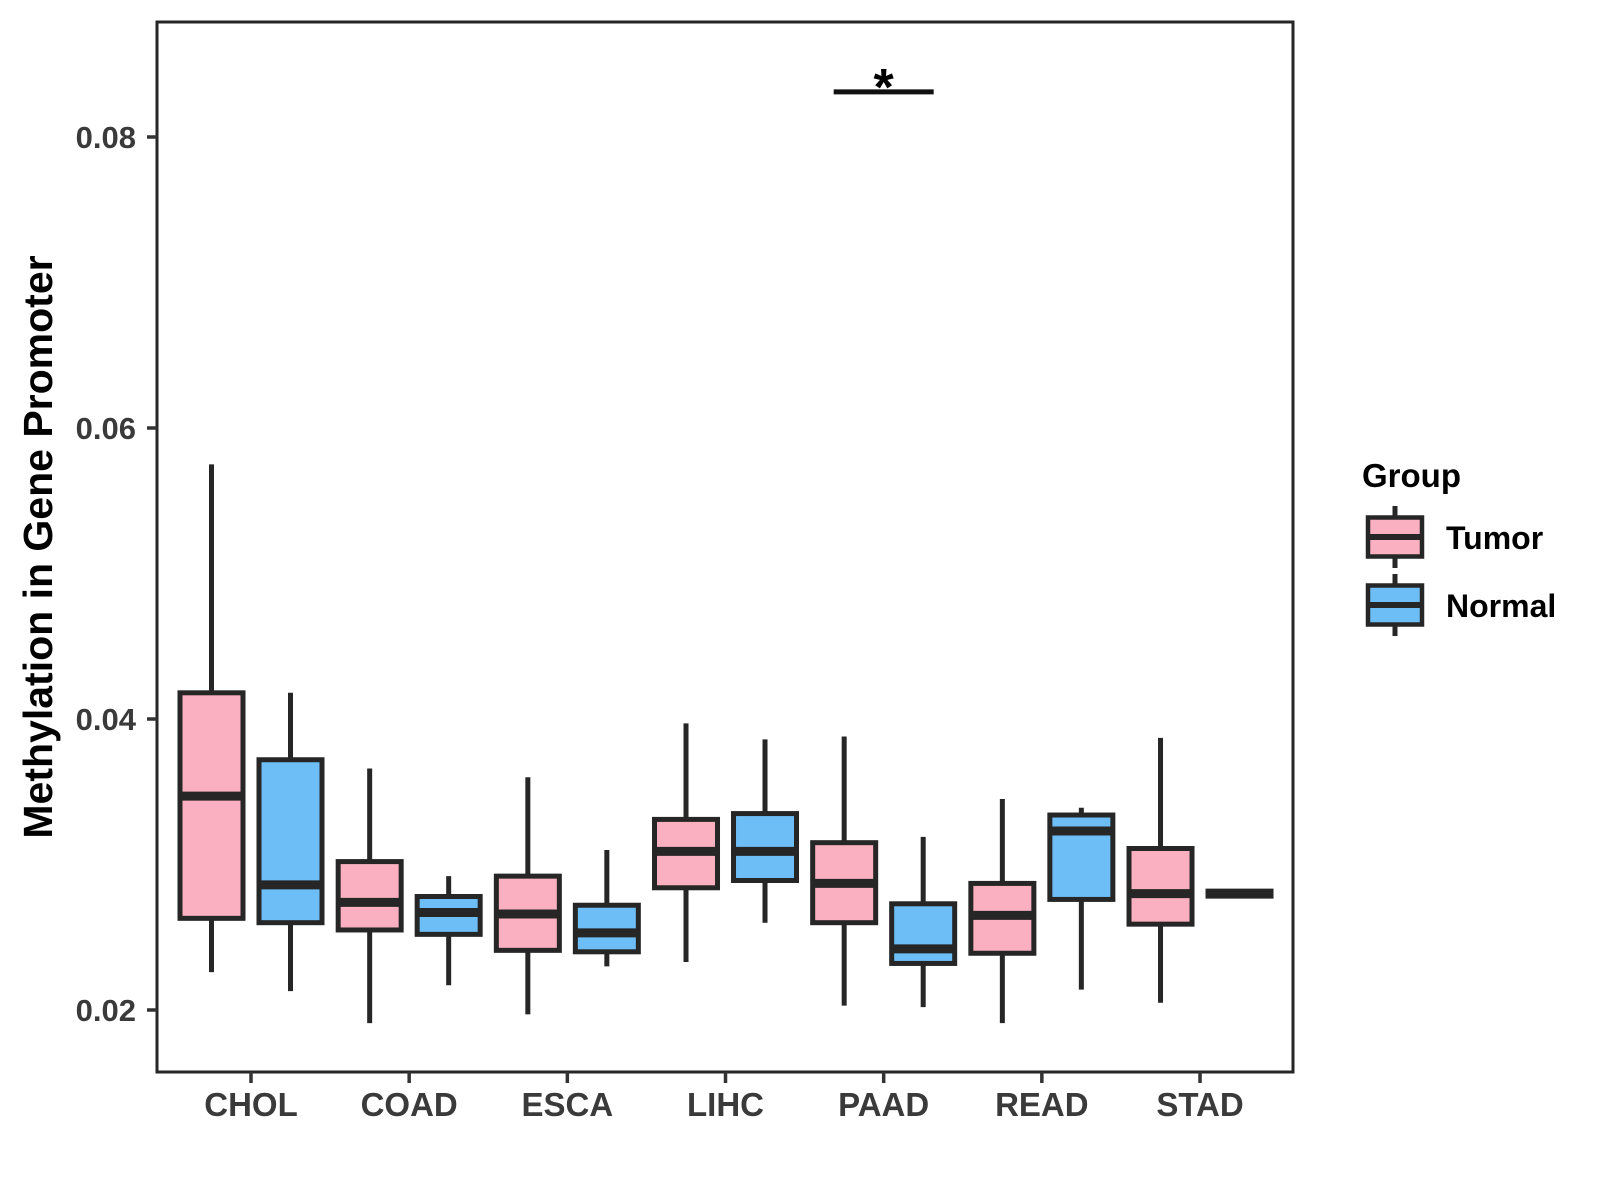  I want to click on box-COAD-Tumor, so click(369, 896).